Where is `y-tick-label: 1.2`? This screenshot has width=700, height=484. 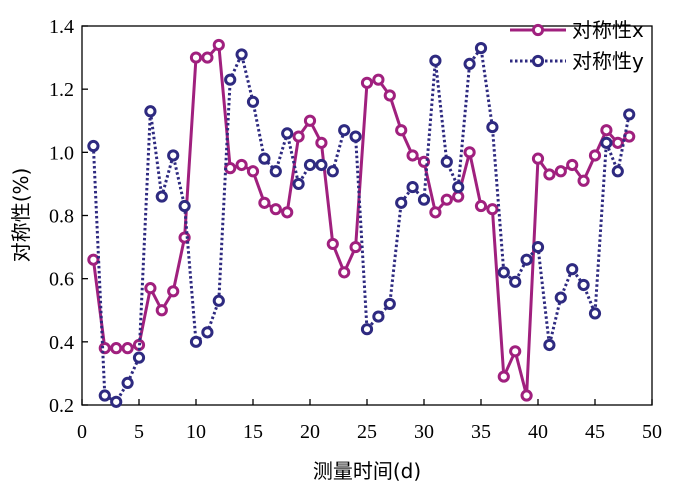 y-tick-label: 1.2 is located at coordinates (61, 90).